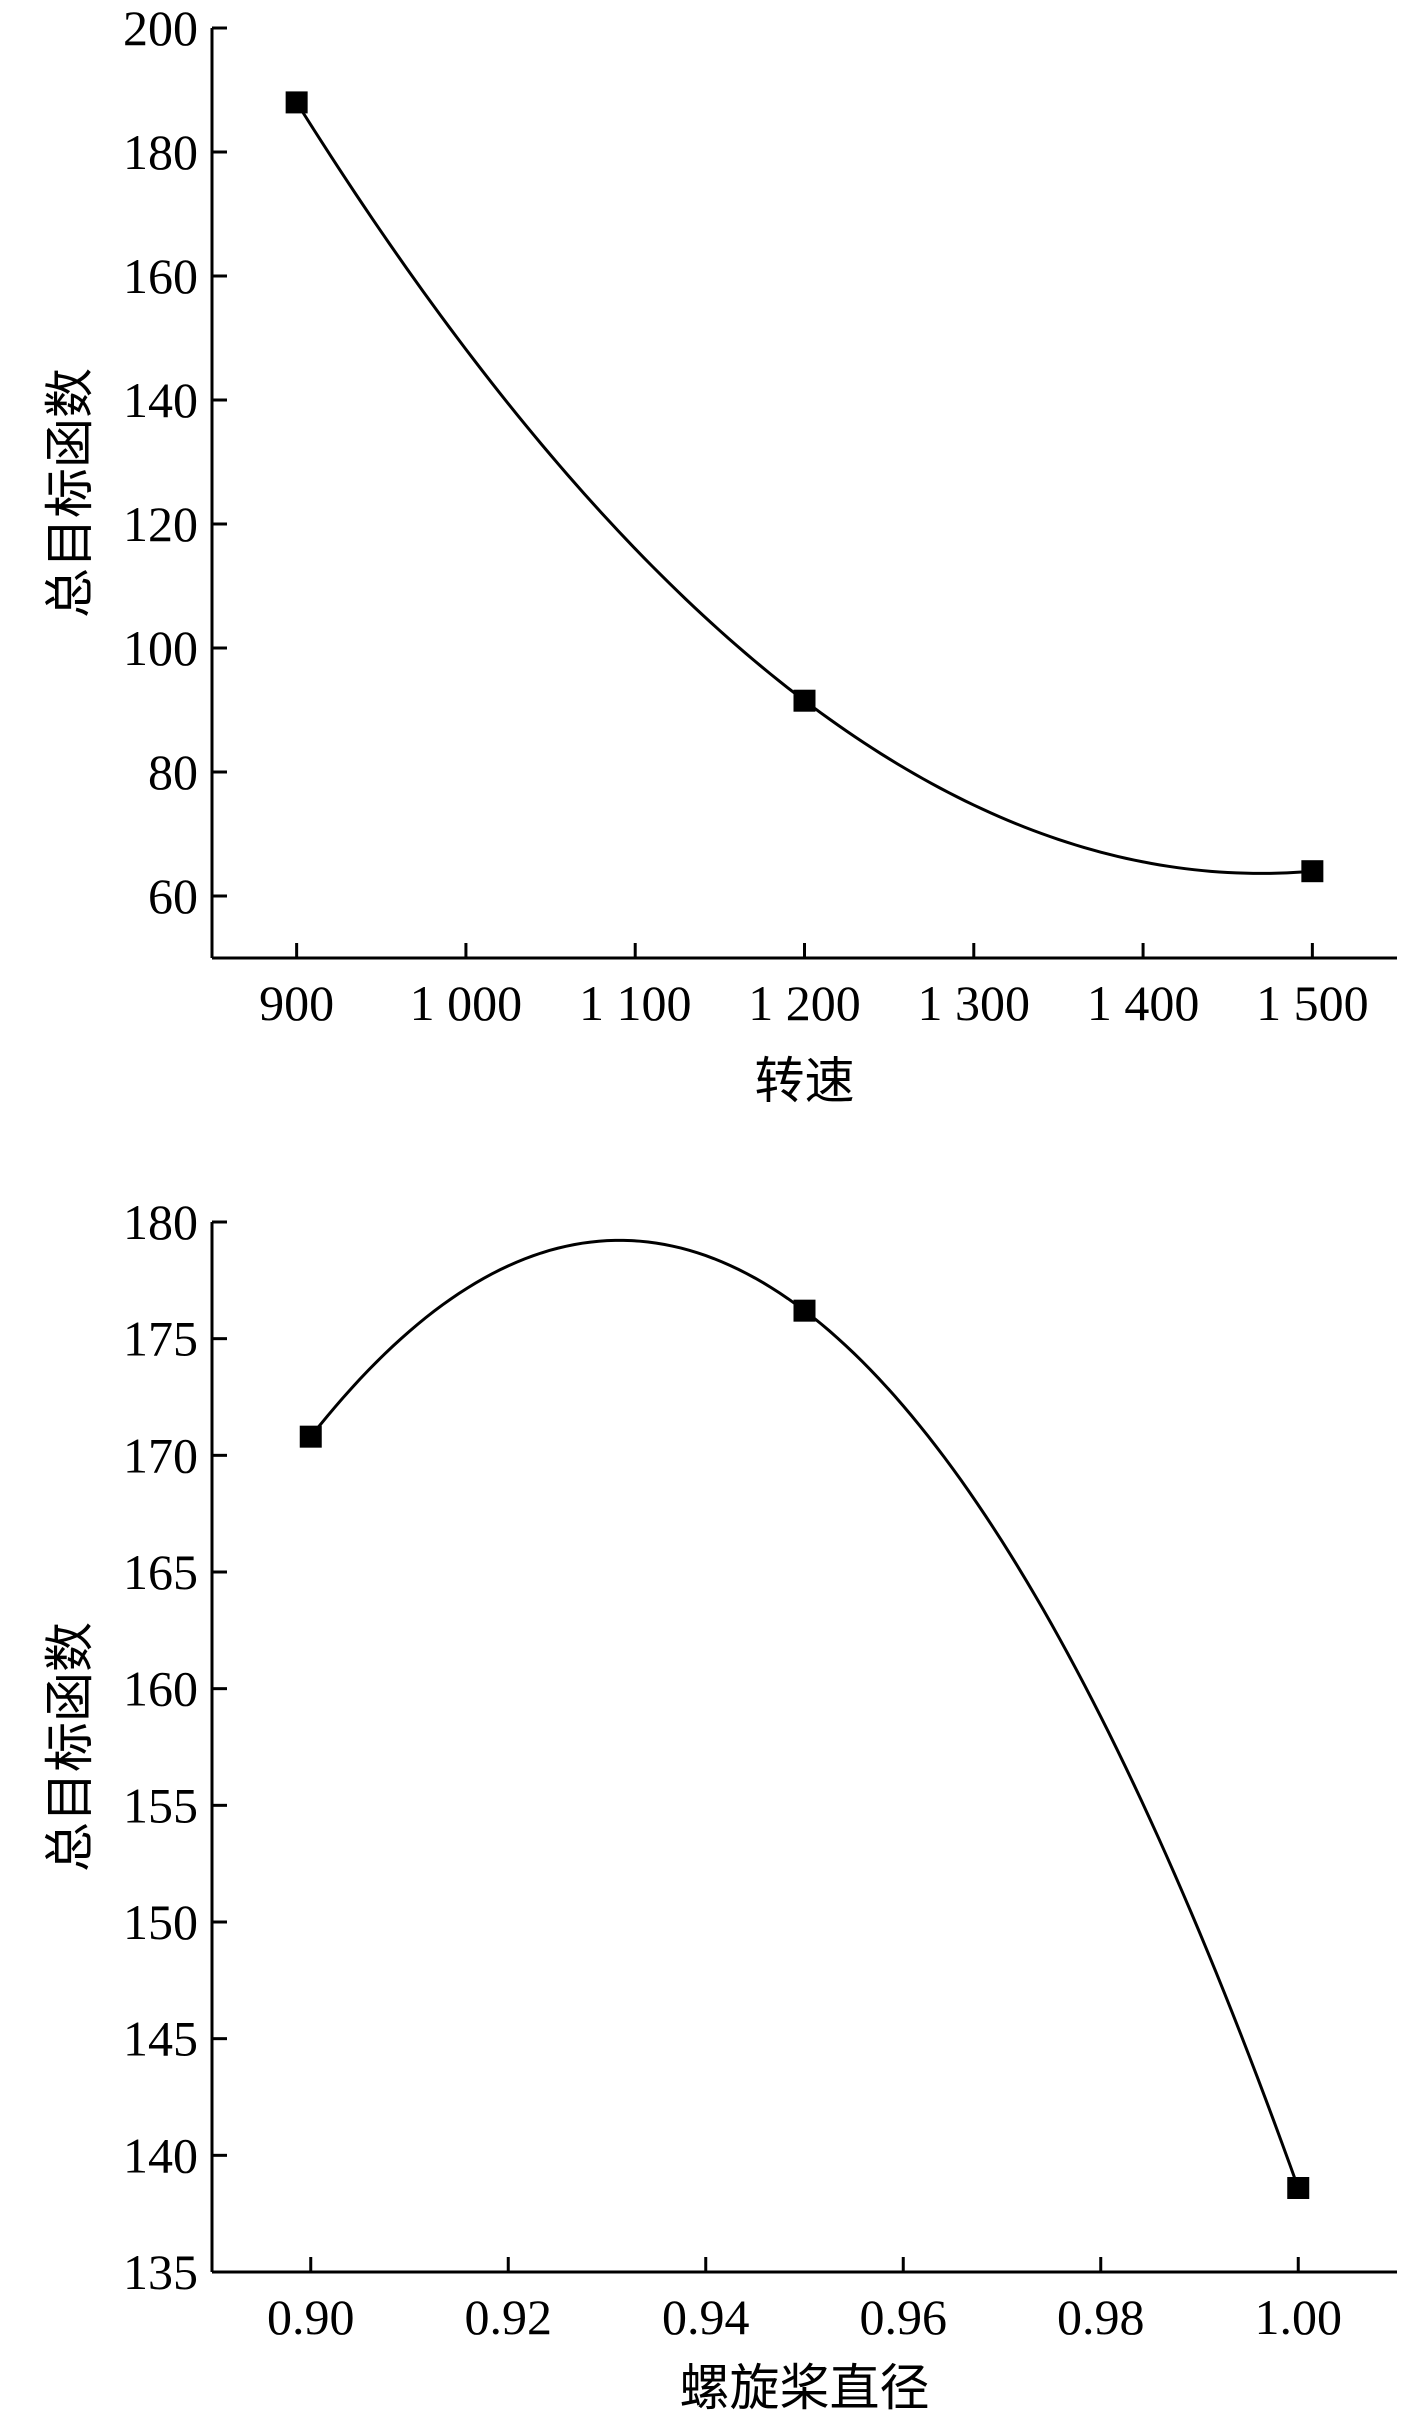  What do you see at coordinates (706, 2317) in the screenshot?
I see `x-tick-label: 0.94` at bounding box center [706, 2317].